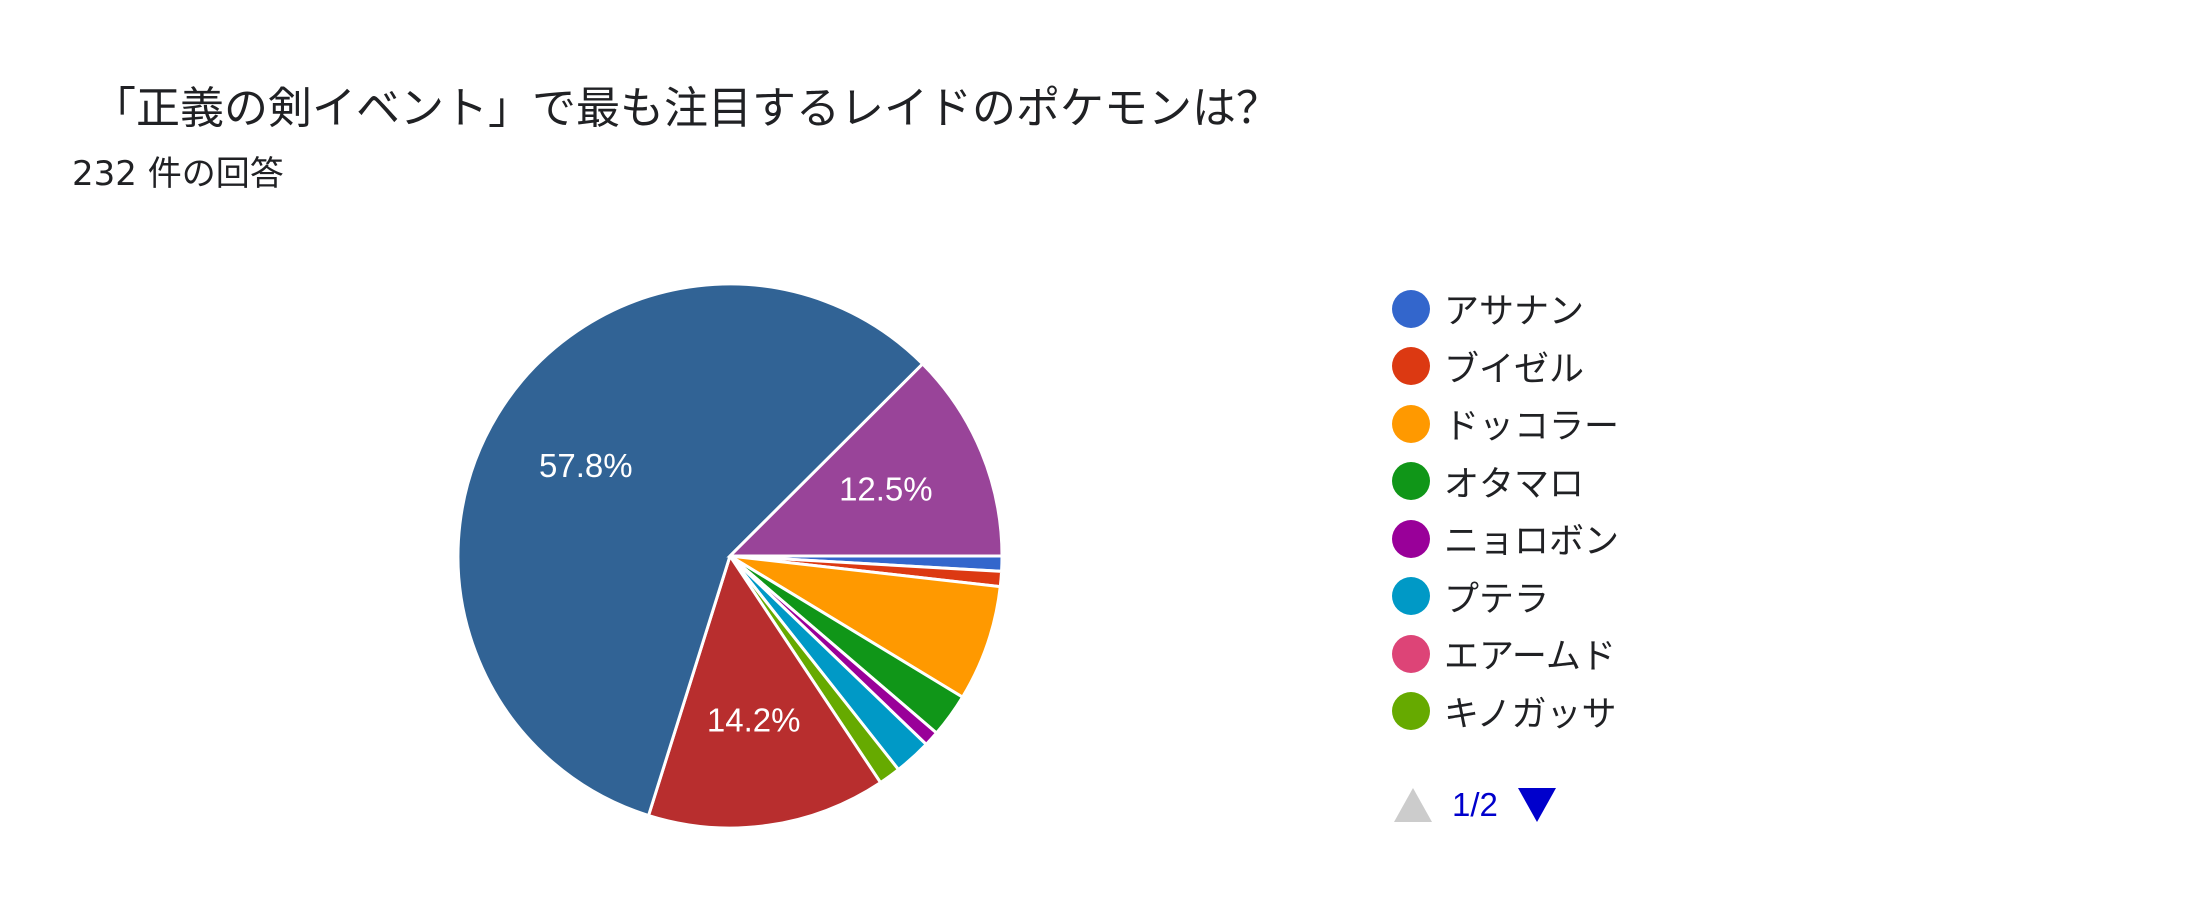  What do you see at coordinates (886, 488) in the screenshot?
I see `pie-slice-label: 12.5%` at bounding box center [886, 488].